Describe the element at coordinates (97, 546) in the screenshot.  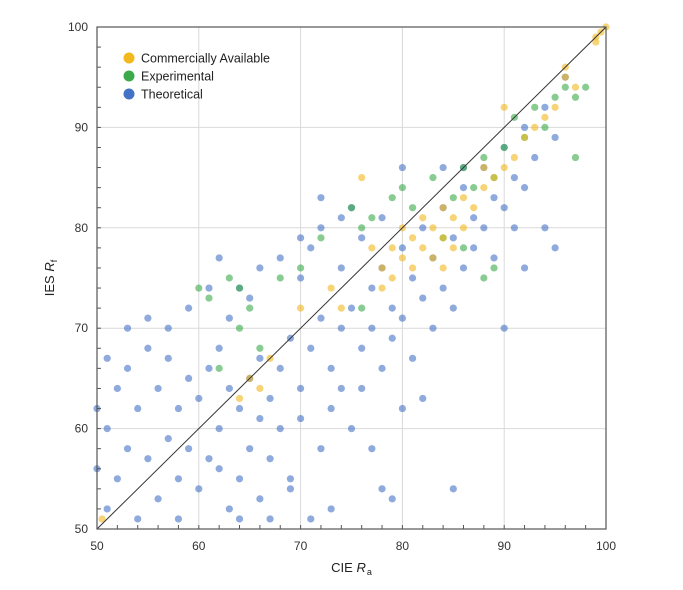
I see `x-tick-label: 50` at that location.